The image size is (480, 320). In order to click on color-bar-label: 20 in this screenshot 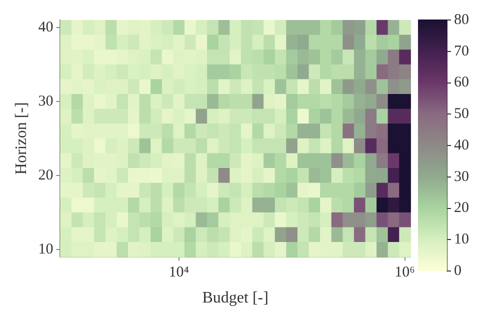, I will do `click(461, 208)`.